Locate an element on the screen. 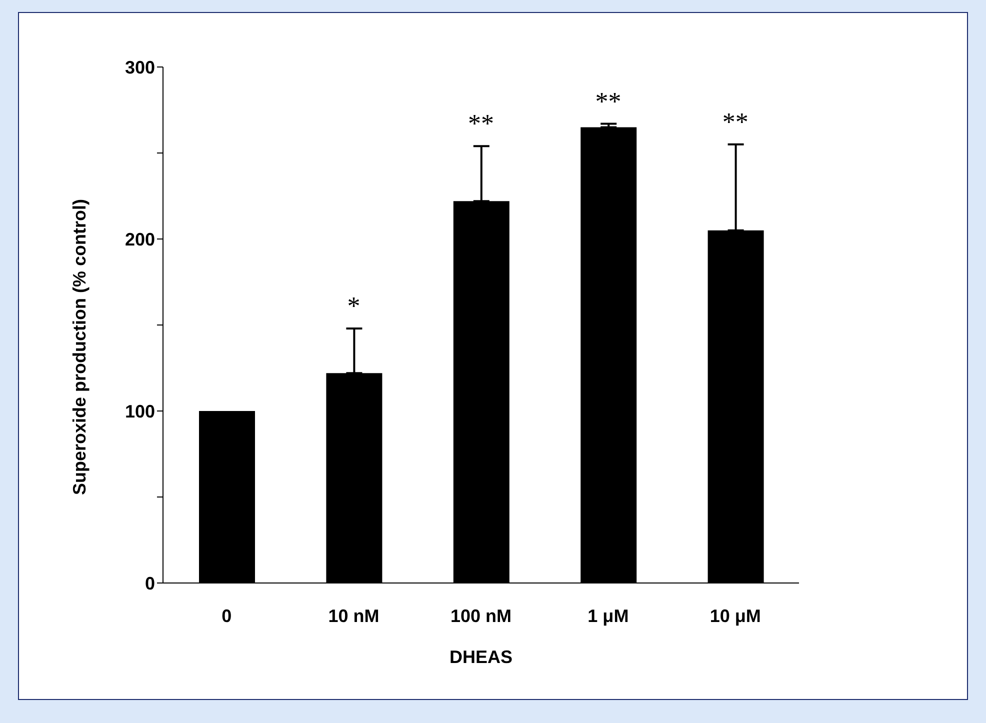 This screenshot has height=723, width=986. y-axis-title: Superoxide production (% control) is located at coordinates (79, 346).